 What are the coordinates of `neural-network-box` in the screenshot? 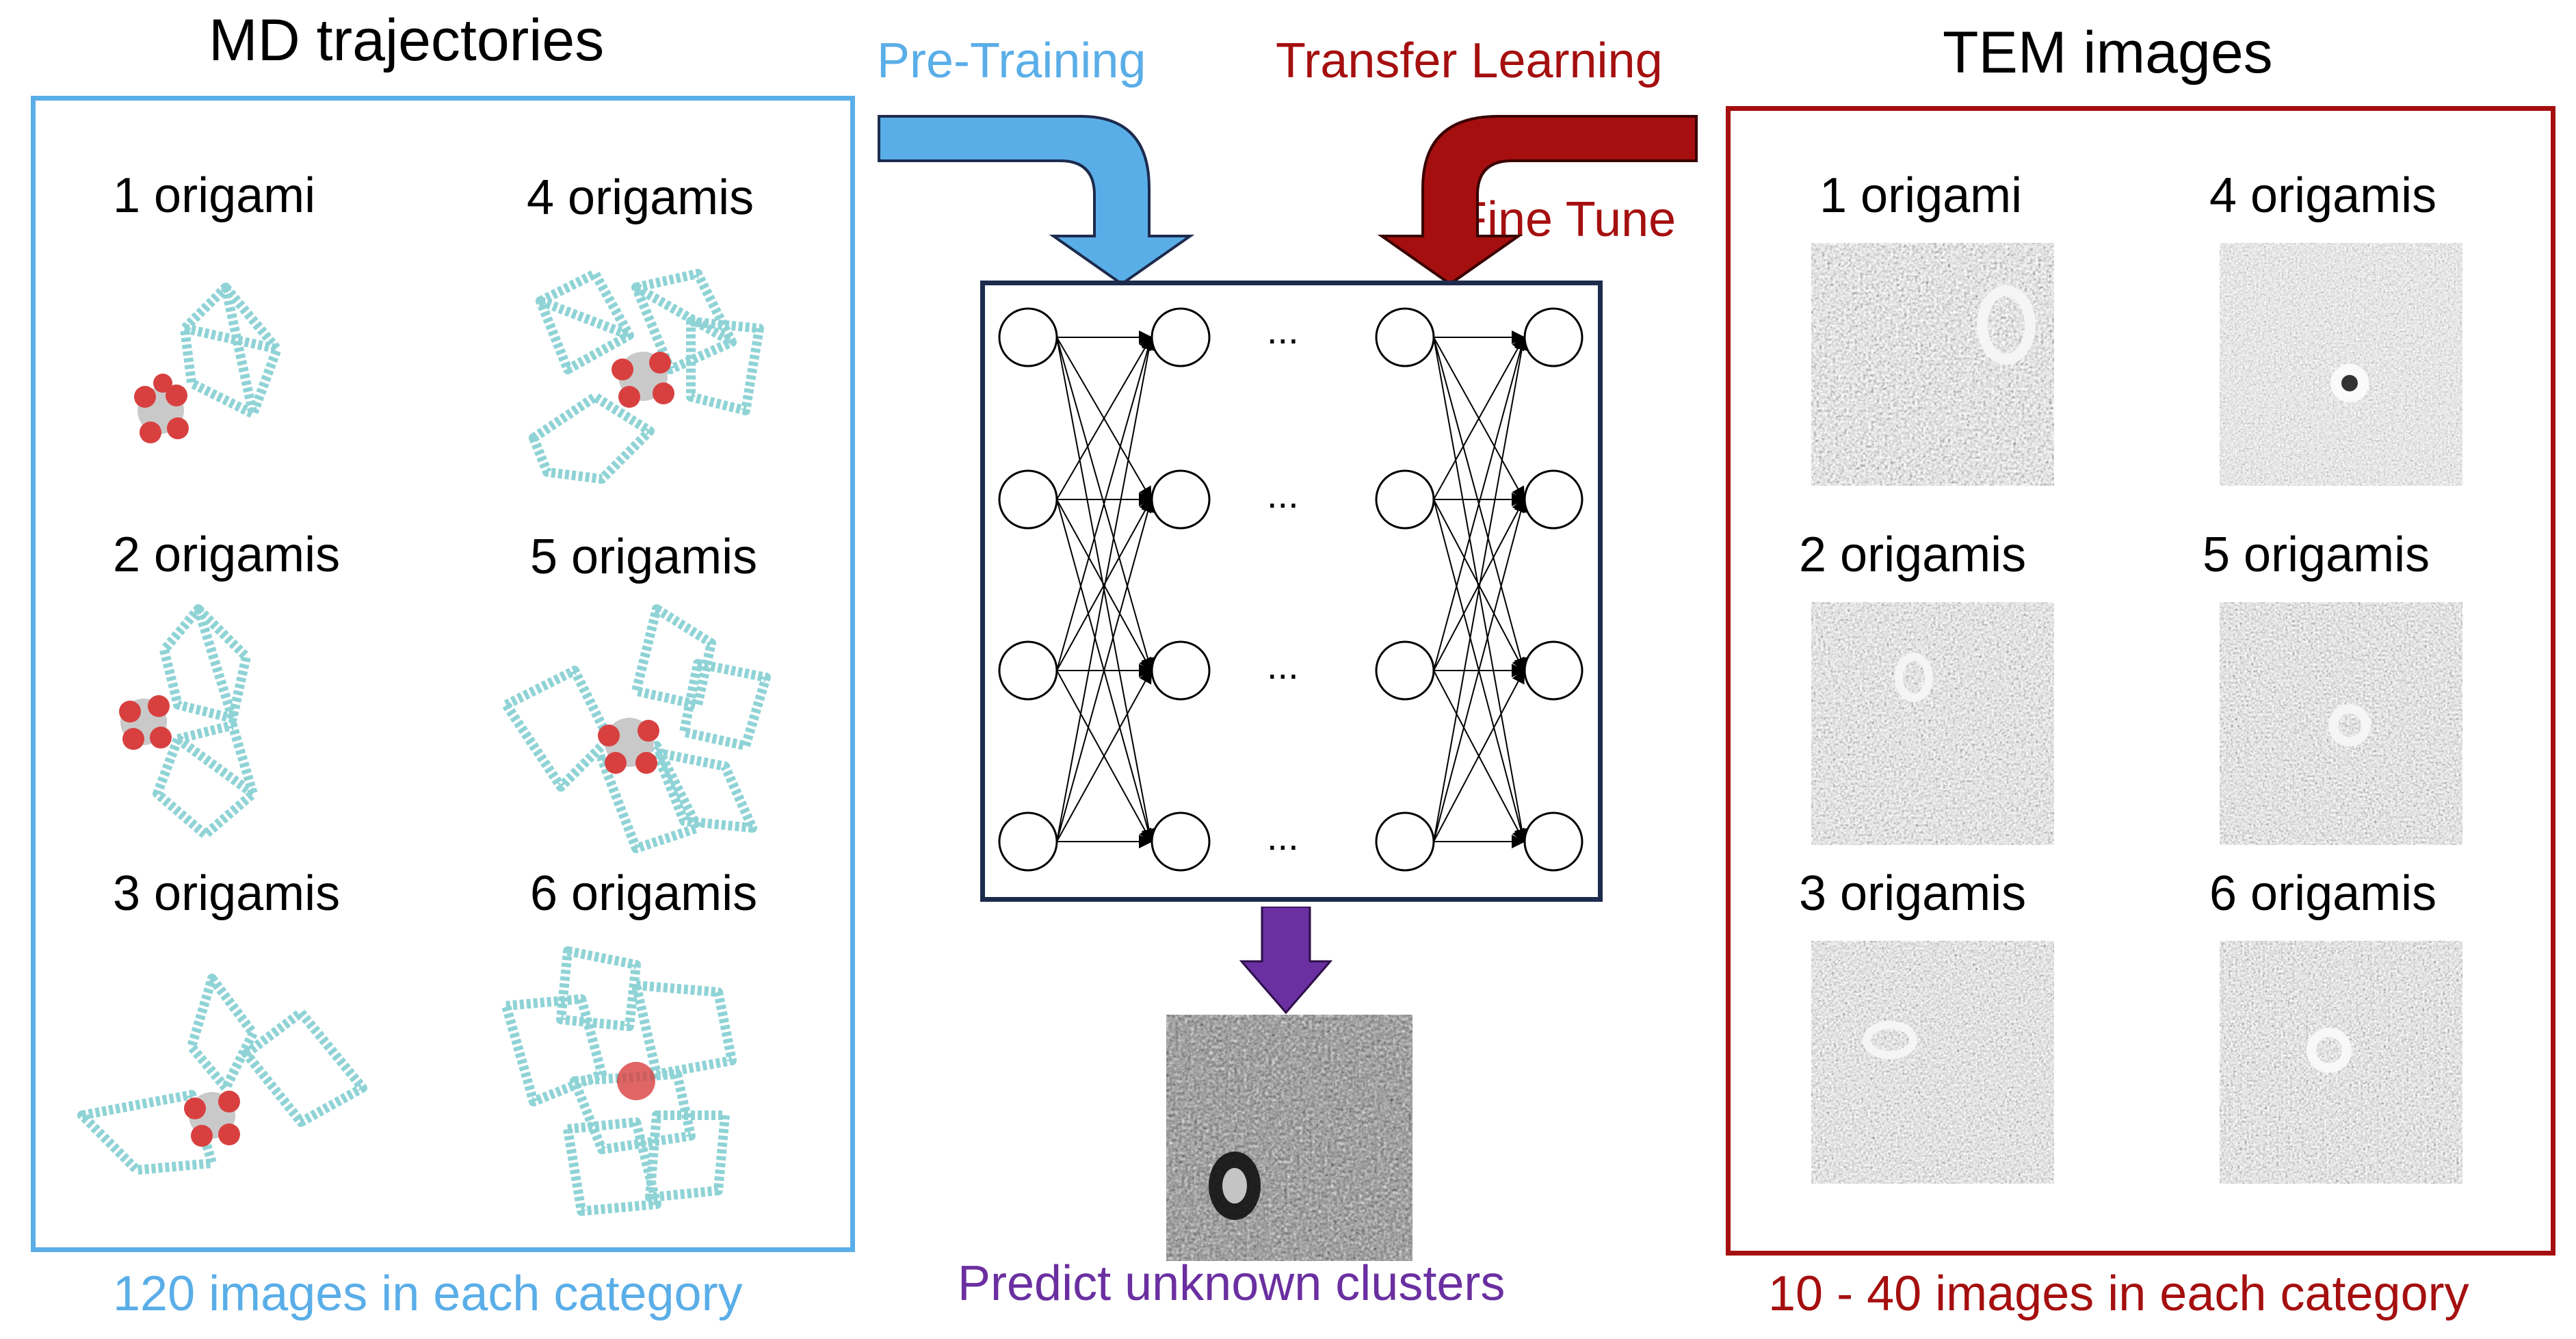 It's located at (1291, 591).